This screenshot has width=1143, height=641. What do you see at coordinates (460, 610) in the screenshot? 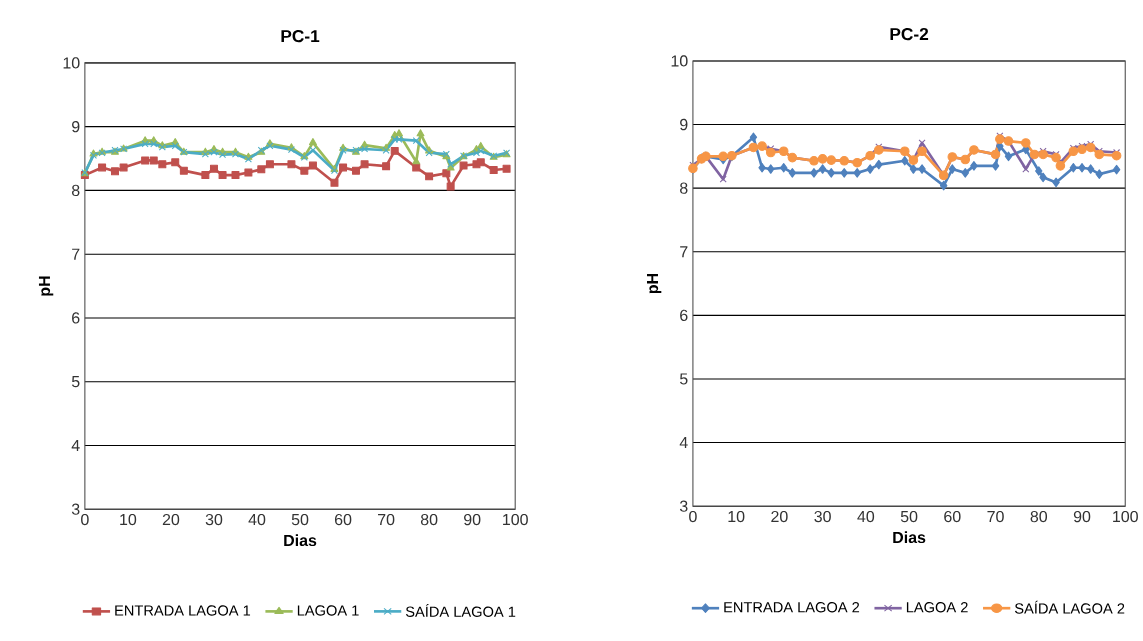
I see `legend-label: SAÍDA LAGOA 1` at bounding box center [460, 610].